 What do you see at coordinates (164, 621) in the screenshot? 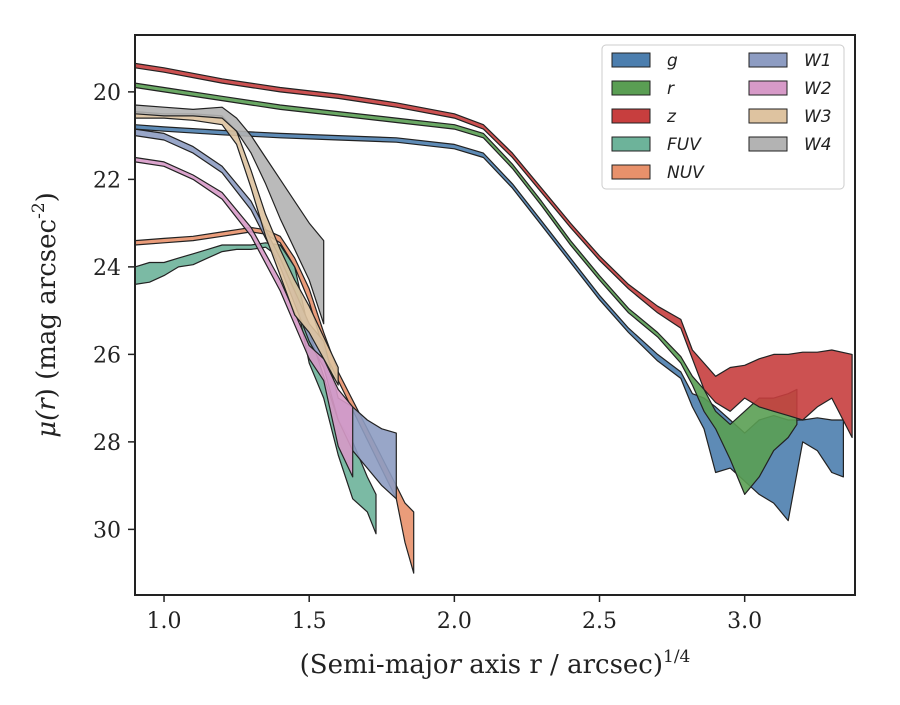
I see `x-tick-label: 1.0` at bounding box center [164, 621].